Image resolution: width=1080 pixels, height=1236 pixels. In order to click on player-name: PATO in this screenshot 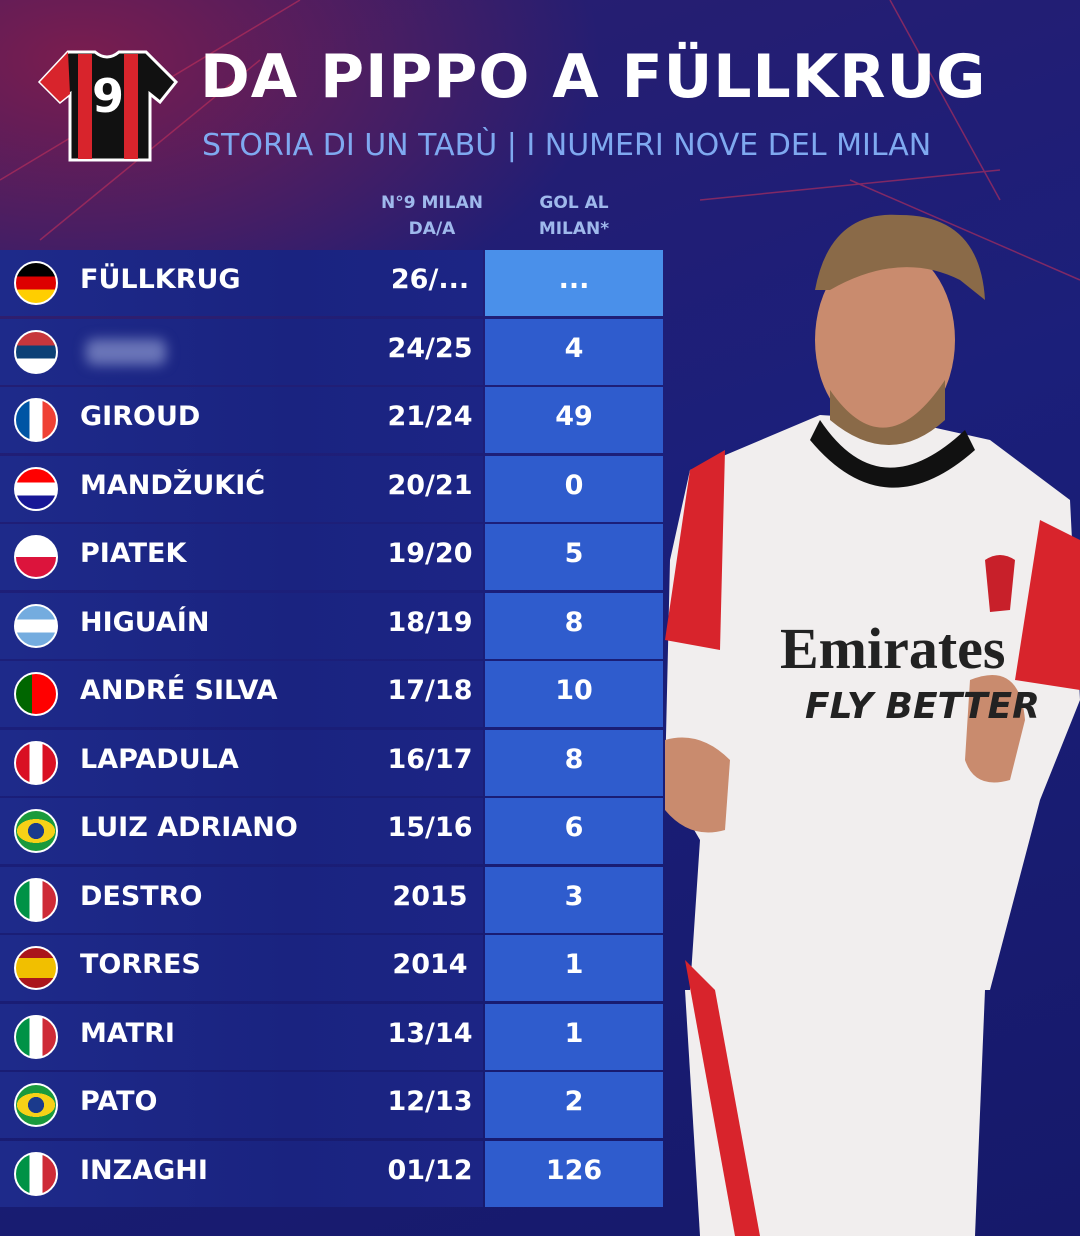, I will do `click(119, 1101)`.